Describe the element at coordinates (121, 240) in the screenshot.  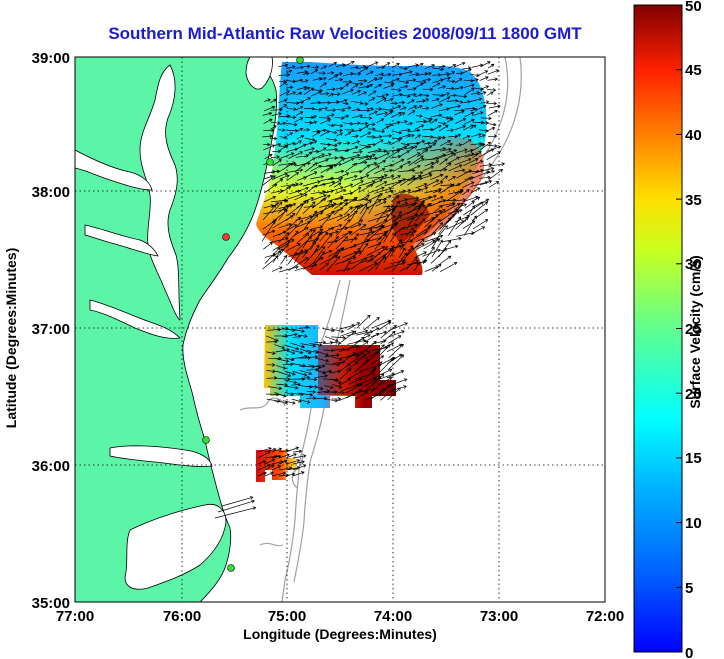
I see `rappahannock-river` at that location.